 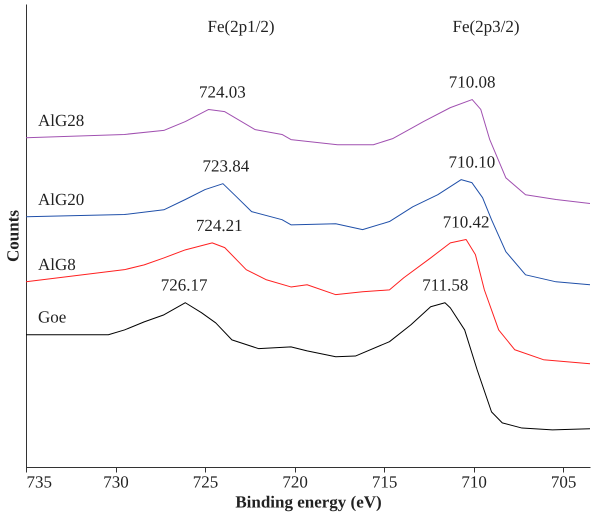 What do you see at coordinates (52, 317) in the screenshot?
I see `series-label: Goe` at bounding box center [52, 317].